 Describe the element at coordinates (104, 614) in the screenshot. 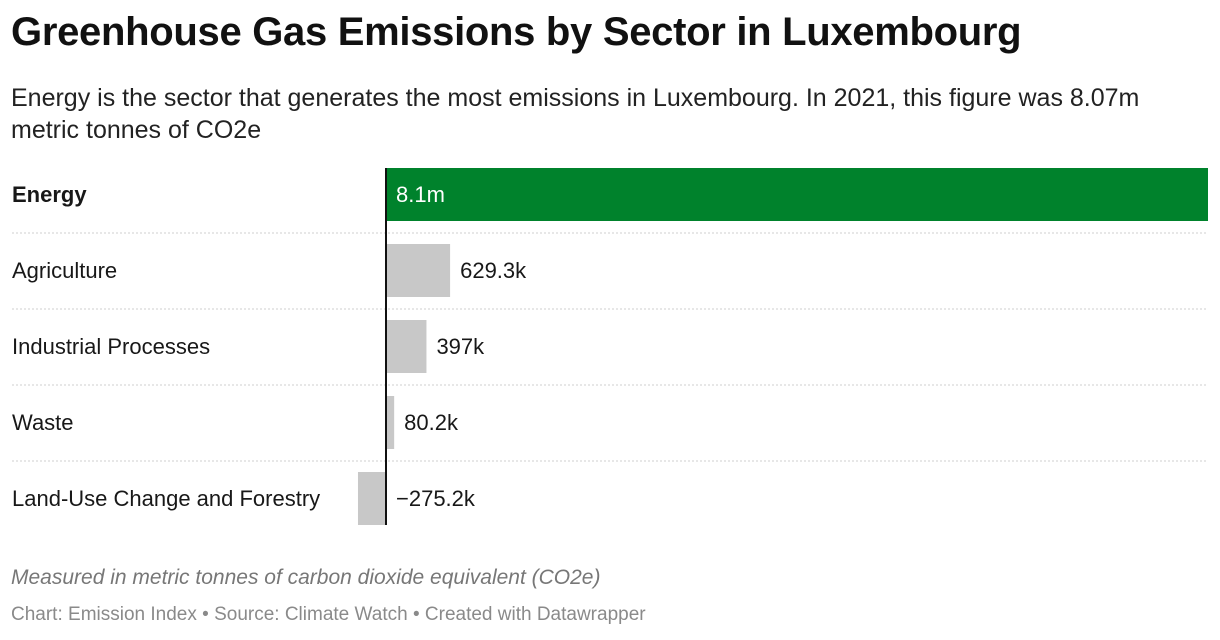

I see `footer-chart-credit: Chart: Emission Index` at that location.